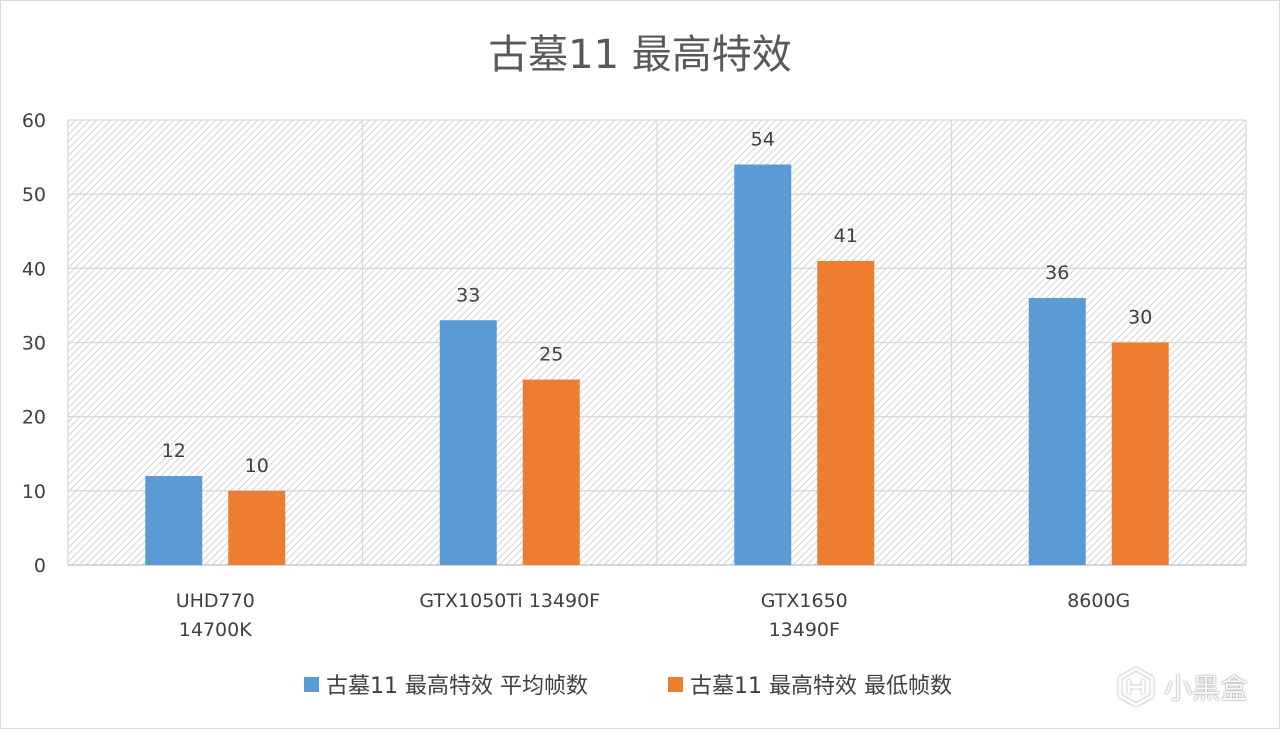 The image size is (1280, 729). What do you see at coordinates (468, 295) in the screenshot?
I see `data-label: 33` at bounding box center [468, 295].